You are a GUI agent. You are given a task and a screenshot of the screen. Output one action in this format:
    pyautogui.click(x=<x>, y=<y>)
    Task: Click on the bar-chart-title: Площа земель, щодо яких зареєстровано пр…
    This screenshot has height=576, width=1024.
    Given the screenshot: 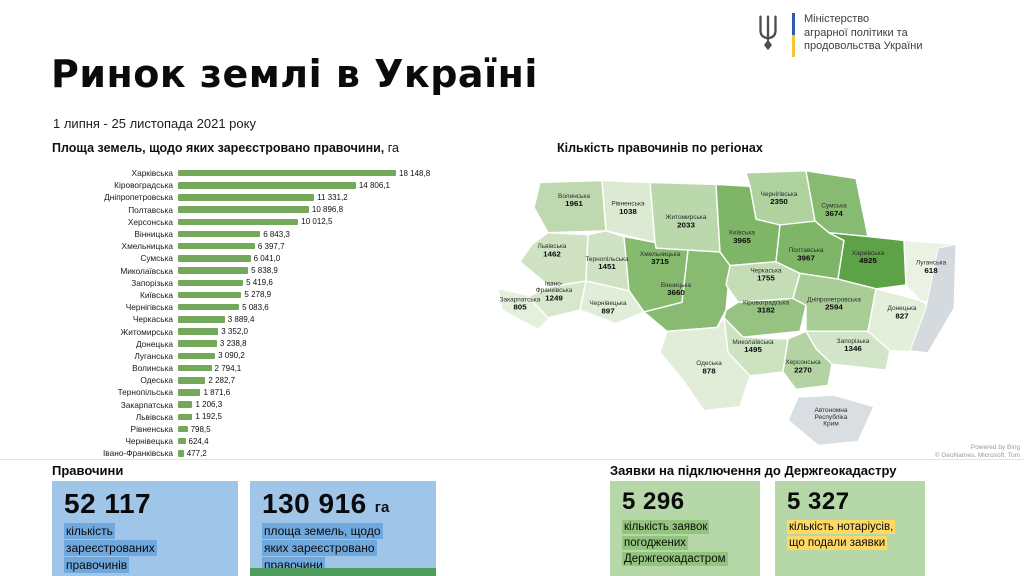 What is the action you would take?
    pyautogui.click(x=225, y=148)
    